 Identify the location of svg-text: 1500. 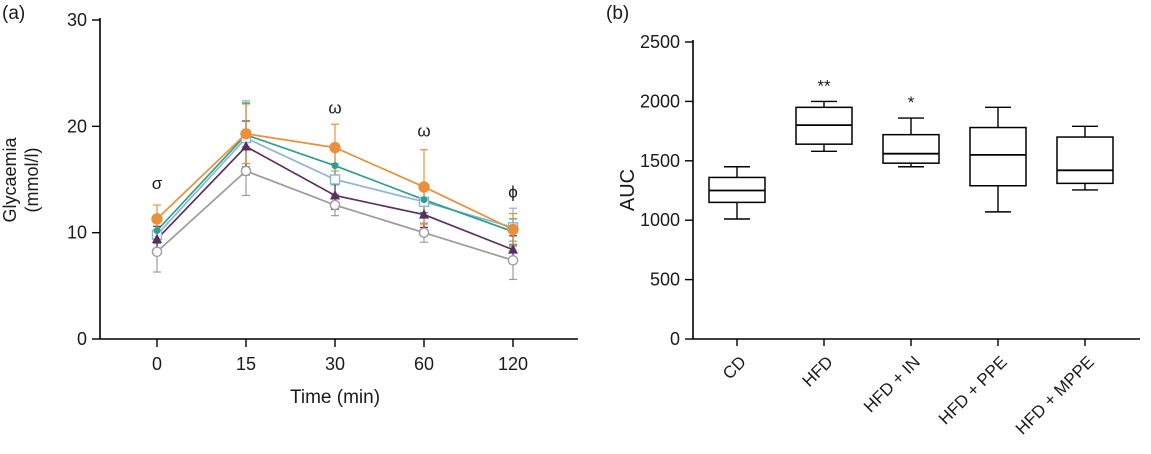
(660, 161).